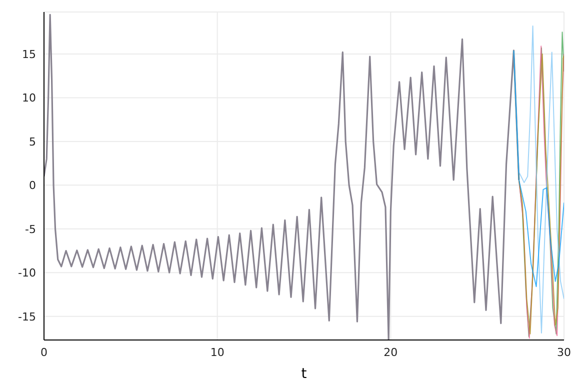 The width and height of the screenshot is (576, 384). I want to click on x-tick-label: 0, so click(44, 352).